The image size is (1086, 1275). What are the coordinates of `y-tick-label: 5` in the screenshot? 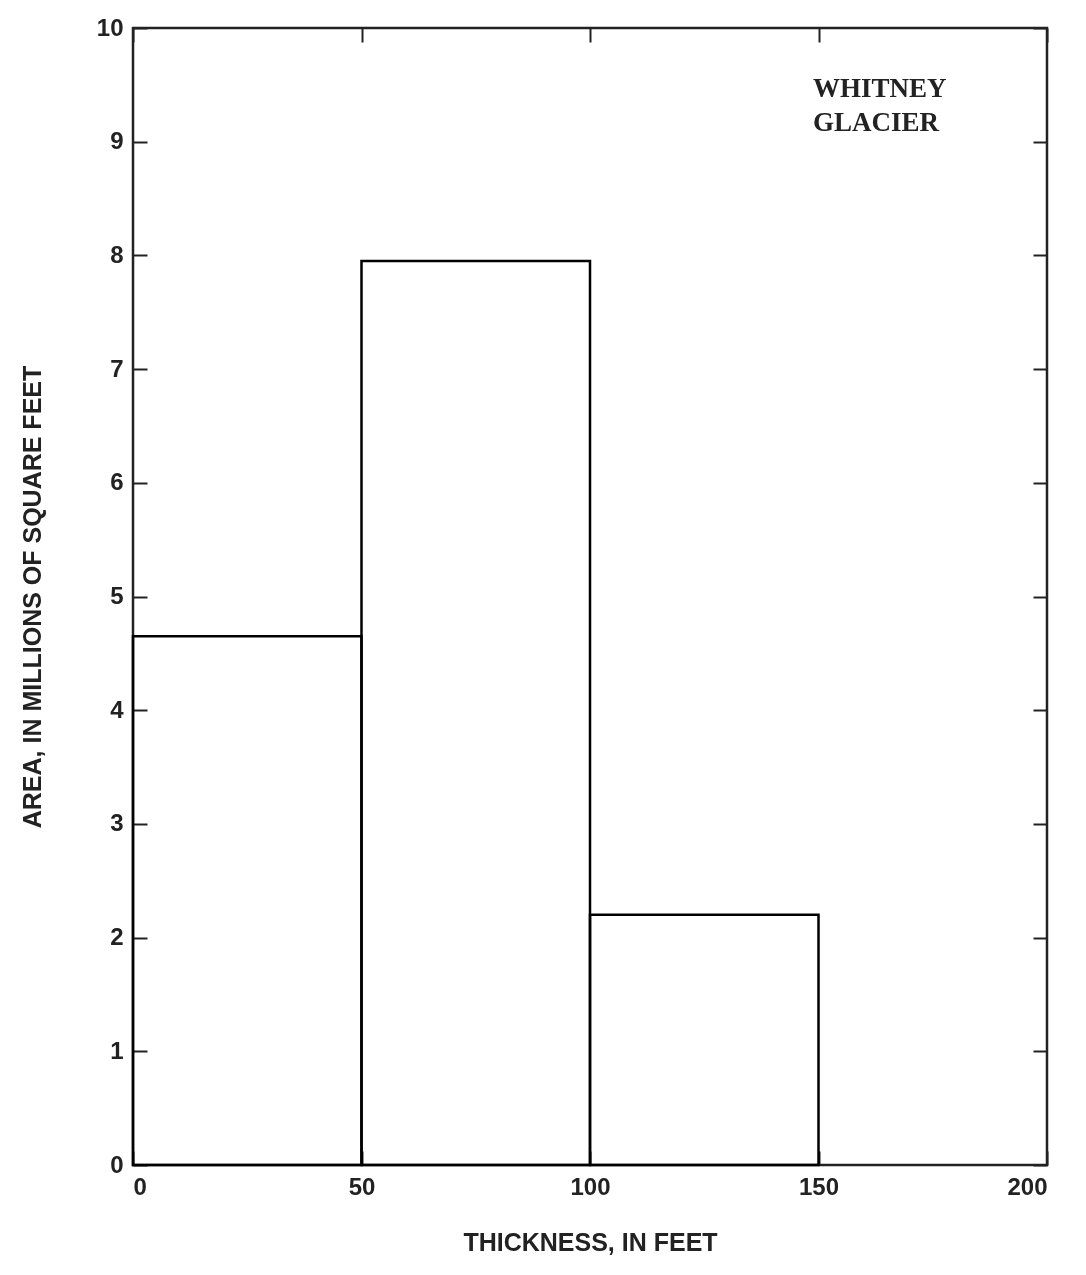 It's located at (117, 595).